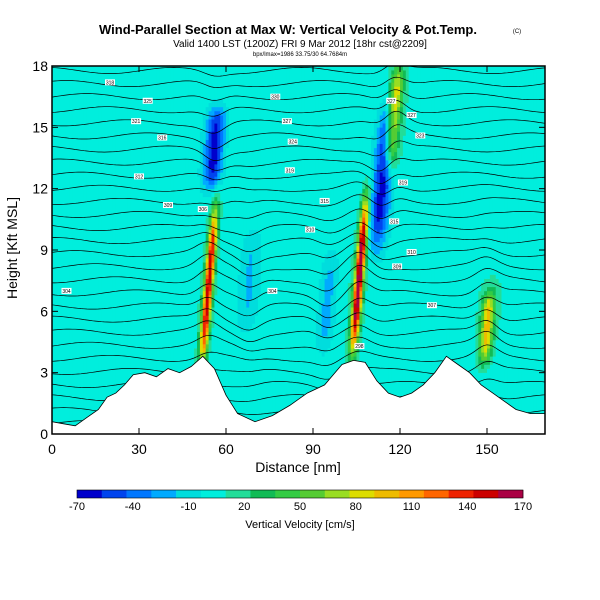 The width and height of the screenshot is (600, 600). I want to click on colorbar-tick-label: 80, so click(356, 507).